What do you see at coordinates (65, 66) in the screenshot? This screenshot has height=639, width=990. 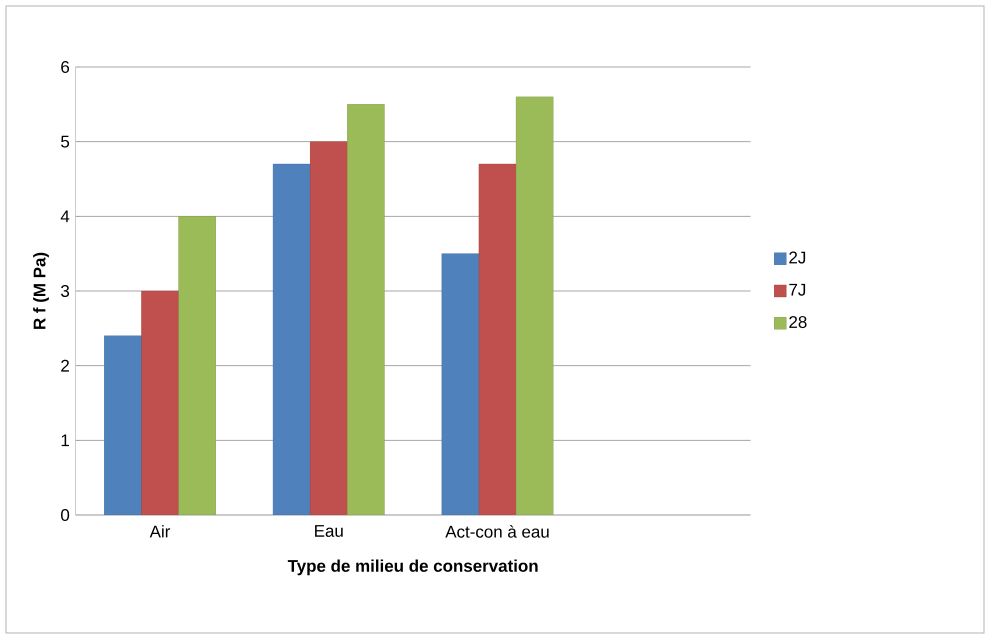 I see `y-tick-label: 6` at bounding box center [65, 66].